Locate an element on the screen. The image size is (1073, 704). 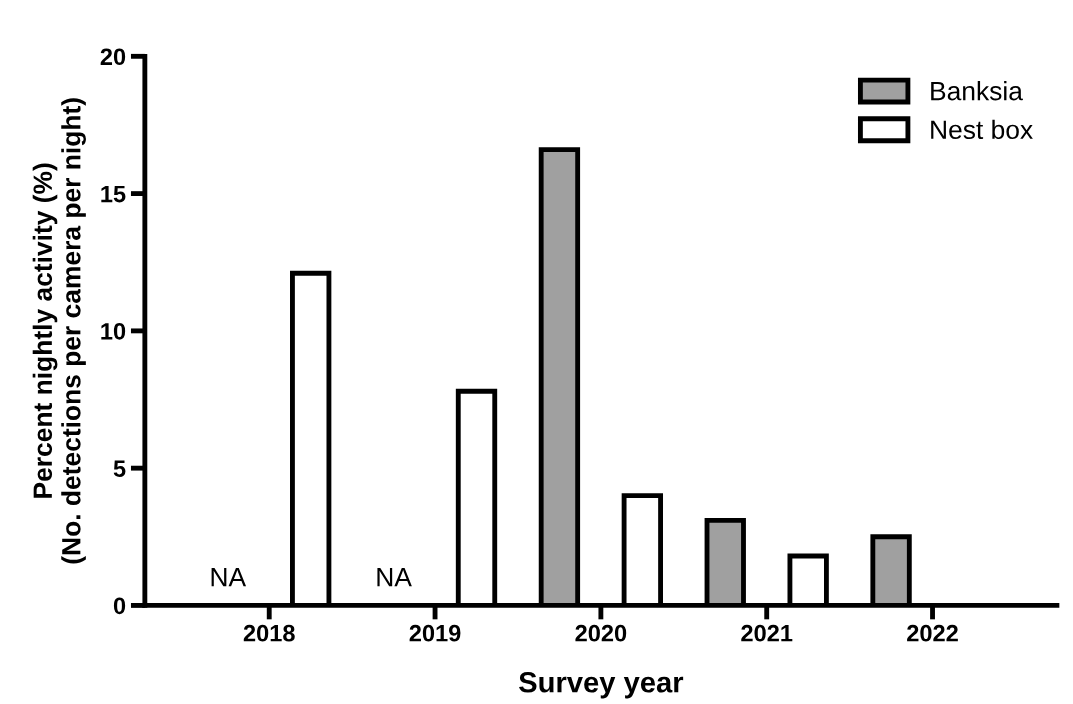
legend-label: Banksia is located at coordinates (977, 91).